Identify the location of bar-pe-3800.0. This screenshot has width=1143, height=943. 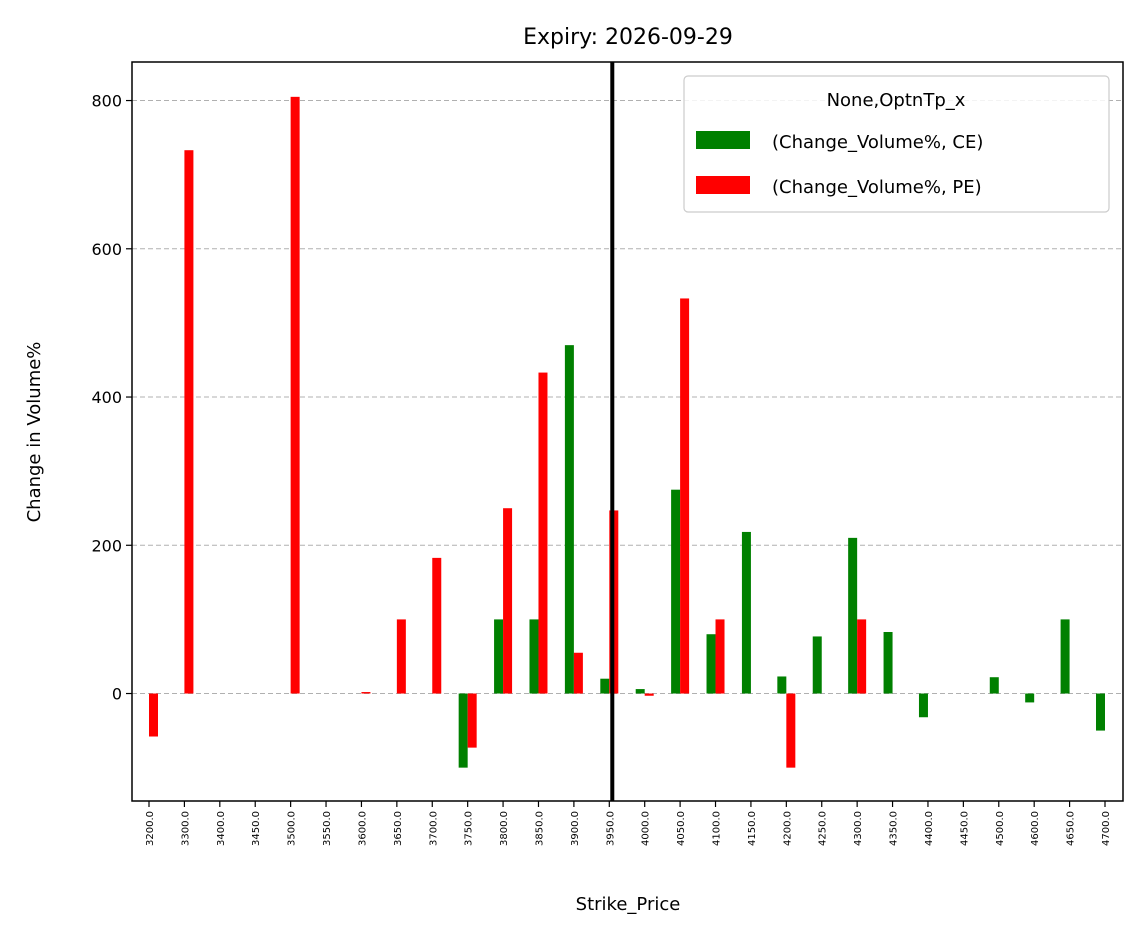
(508, 601).